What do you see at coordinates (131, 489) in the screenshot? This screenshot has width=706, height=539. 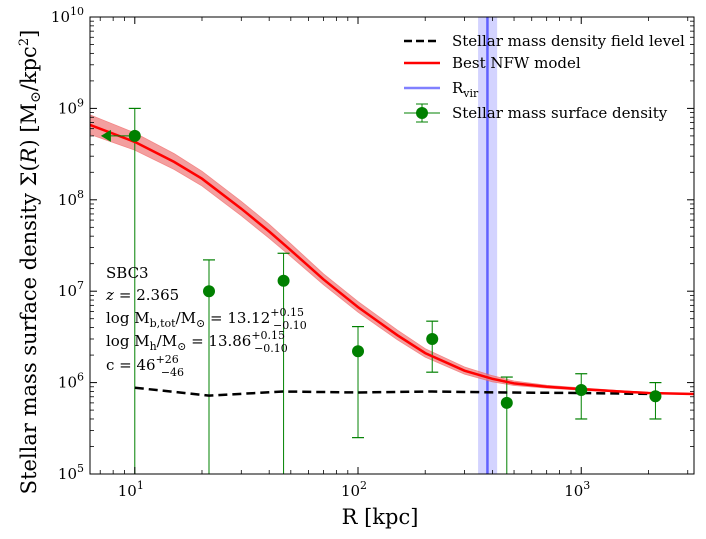 I see `x-tick-label-0: 10¹` at bounding box center [131, 489].